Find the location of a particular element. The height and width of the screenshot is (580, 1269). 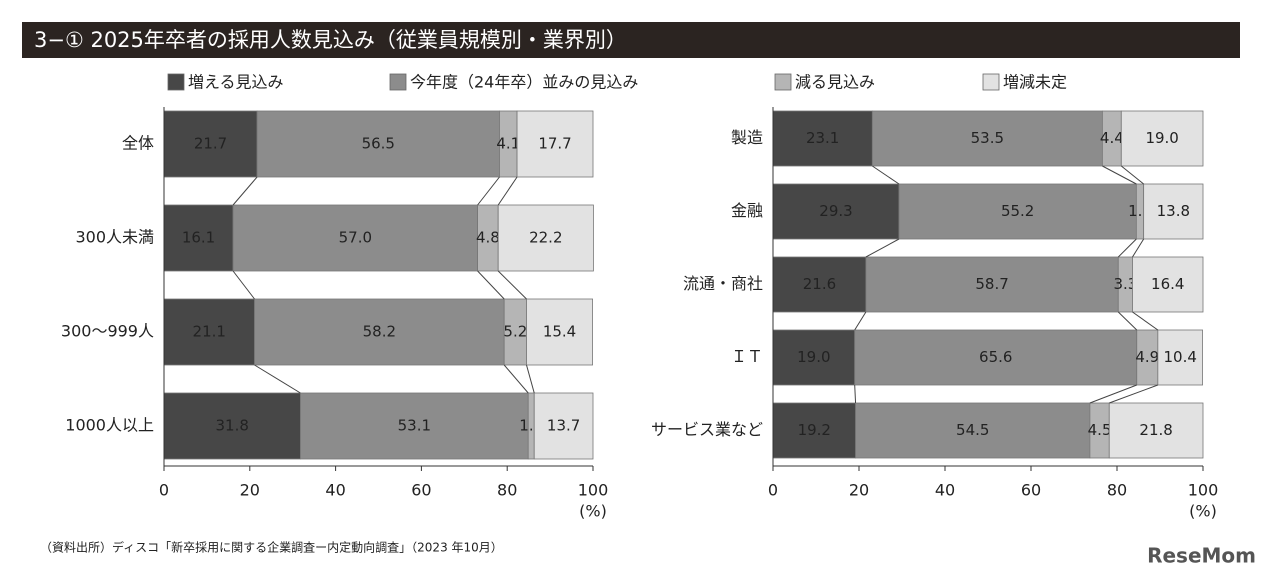

value-label: 31.8 is located at coordinates (232, 426).